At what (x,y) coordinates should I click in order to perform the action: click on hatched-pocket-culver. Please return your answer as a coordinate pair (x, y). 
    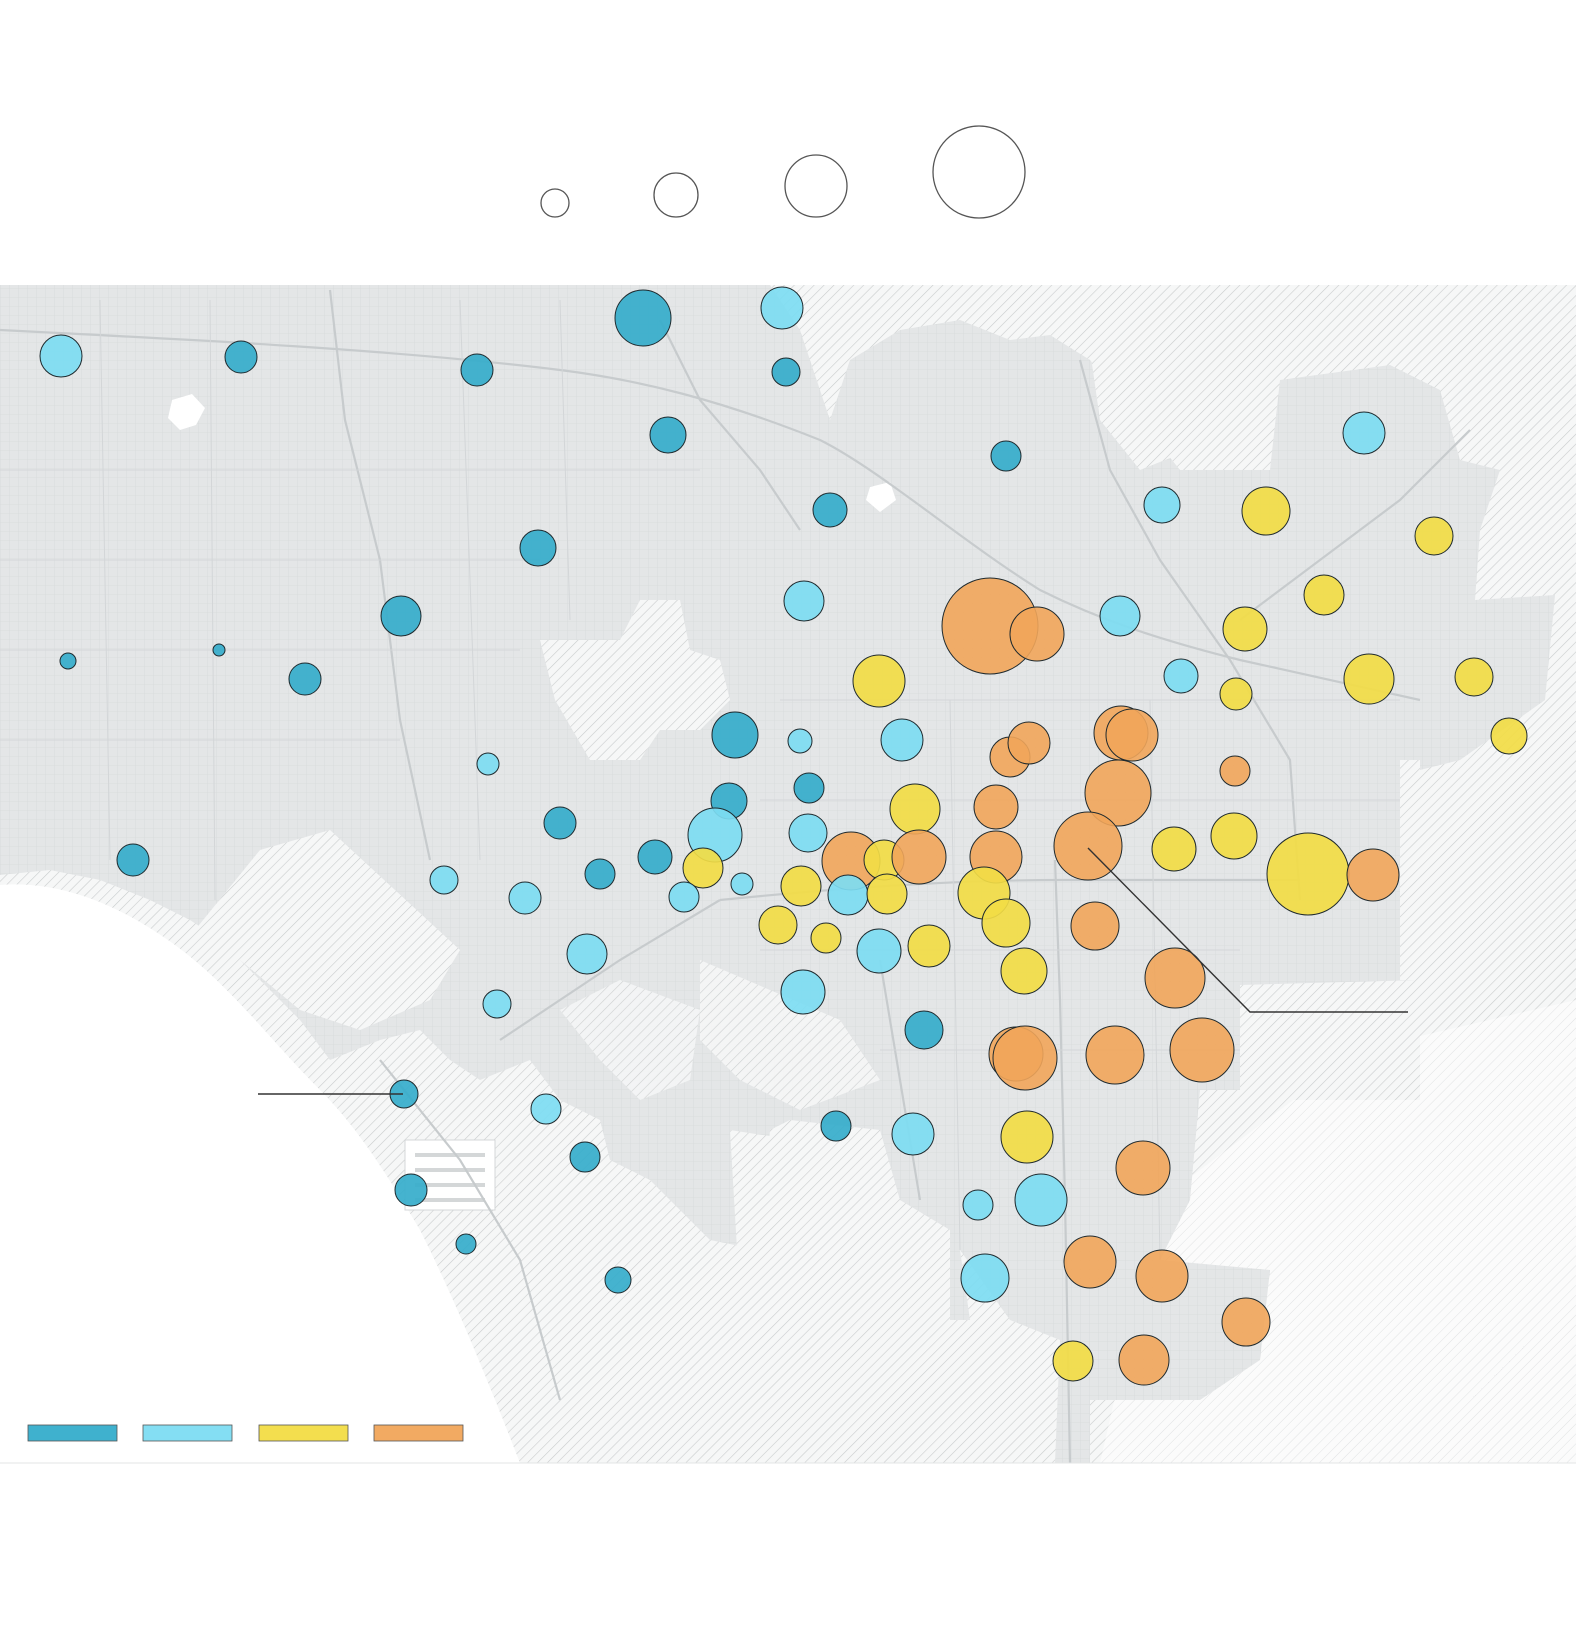
    Looking at the image, I should click on (630, 1040).